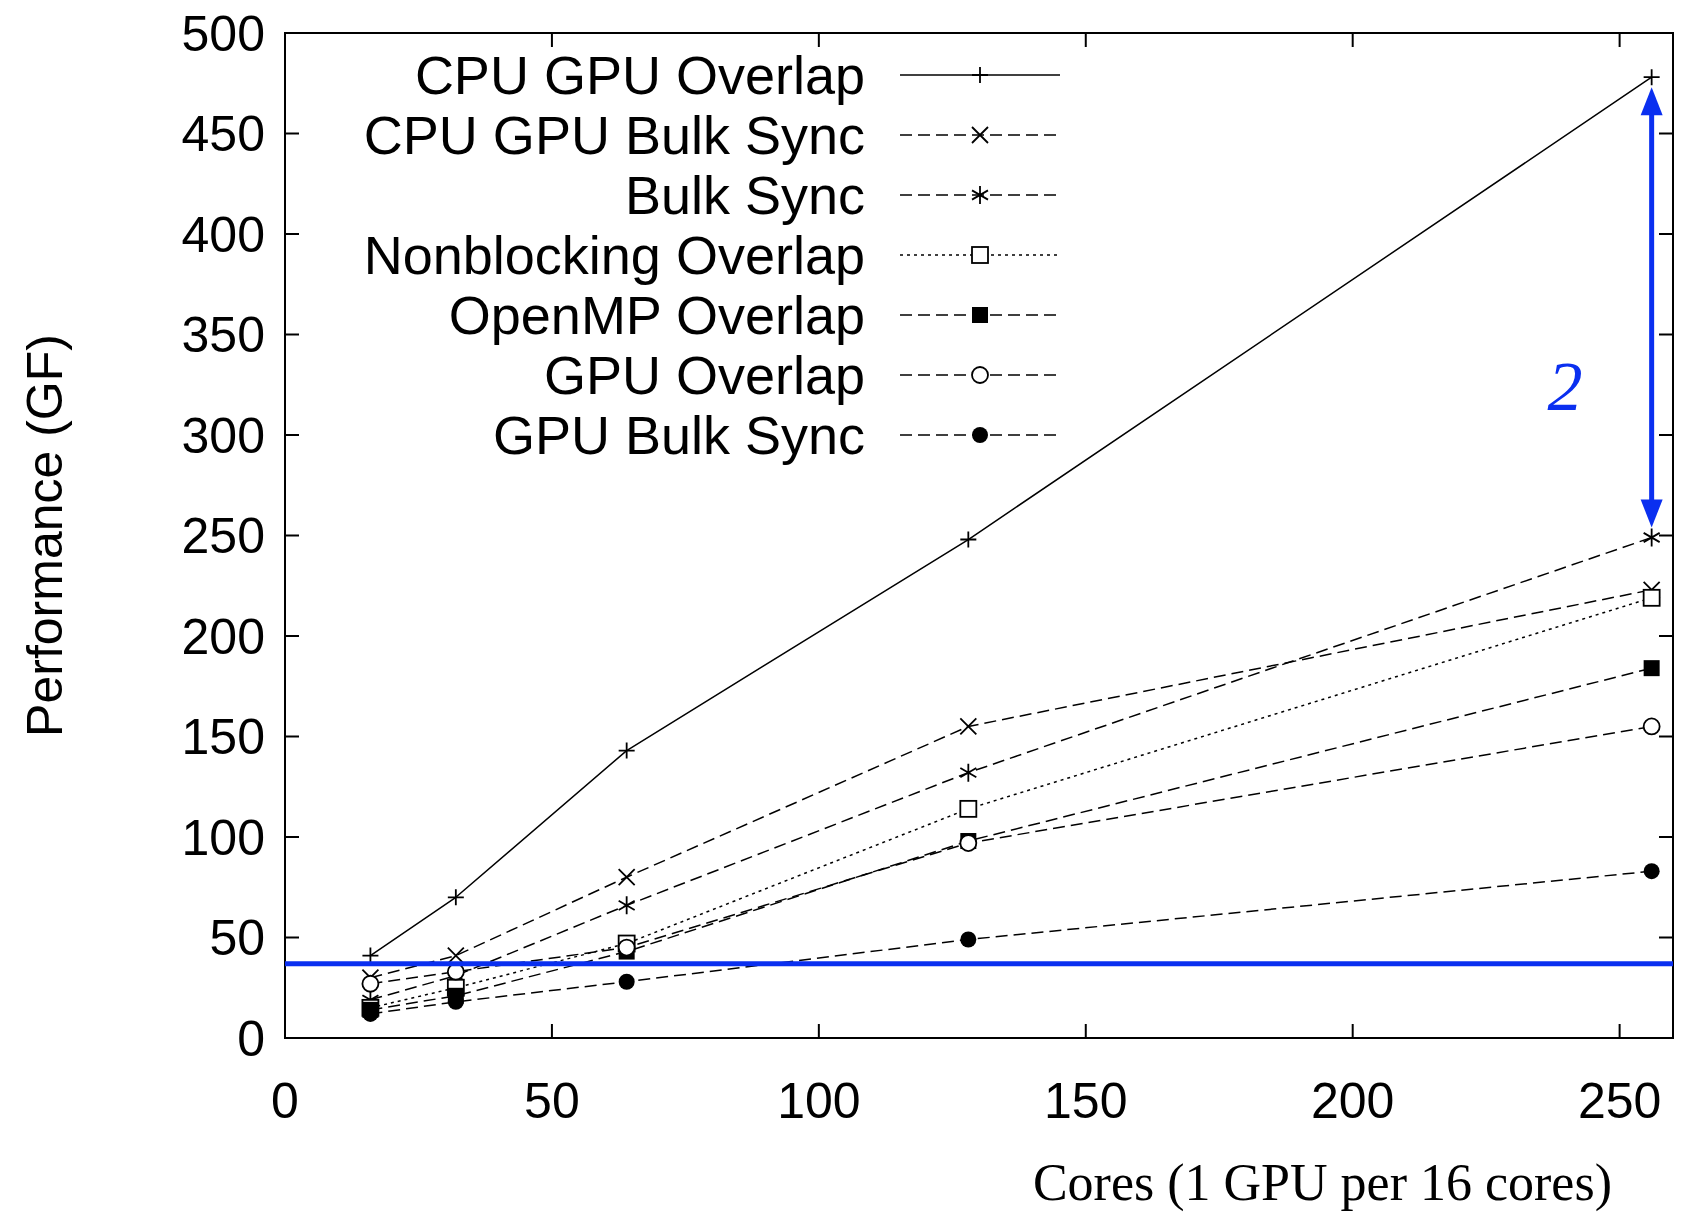 Image resolution: width=1682 pixels, height=1217 pixels. I want to click on x-tick-label: 150, so click(1086, 1101).